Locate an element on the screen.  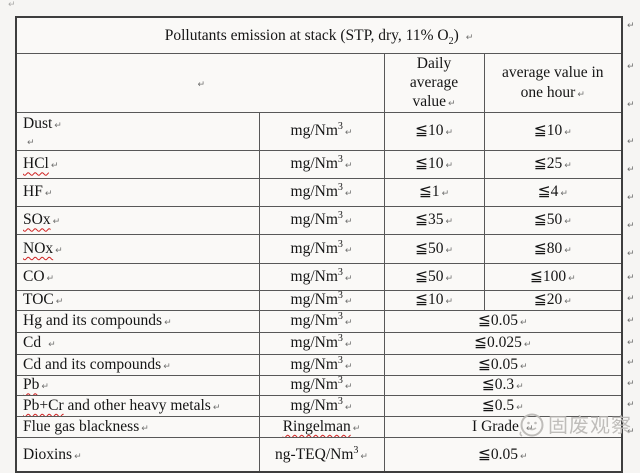
watermark: 固废观察 is located at coordinates (575, 425).